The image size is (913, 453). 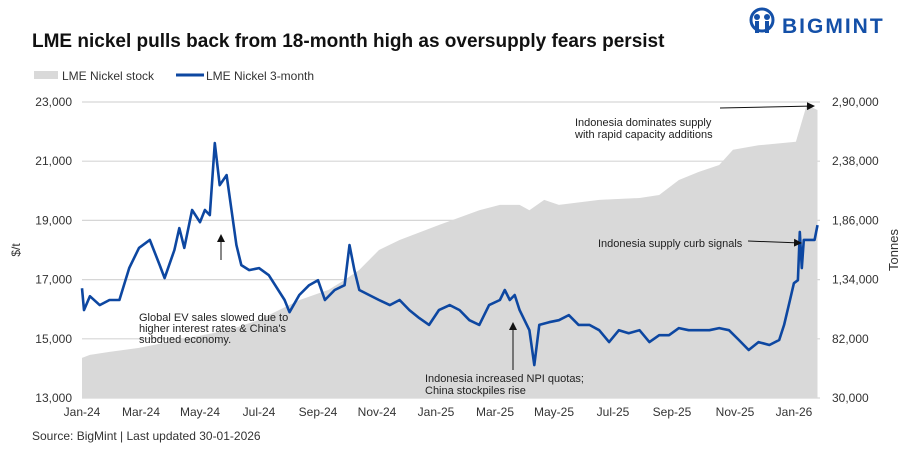 I want to click on legend-label-stock: LME Nickel stock, so click(x=108, y=76).